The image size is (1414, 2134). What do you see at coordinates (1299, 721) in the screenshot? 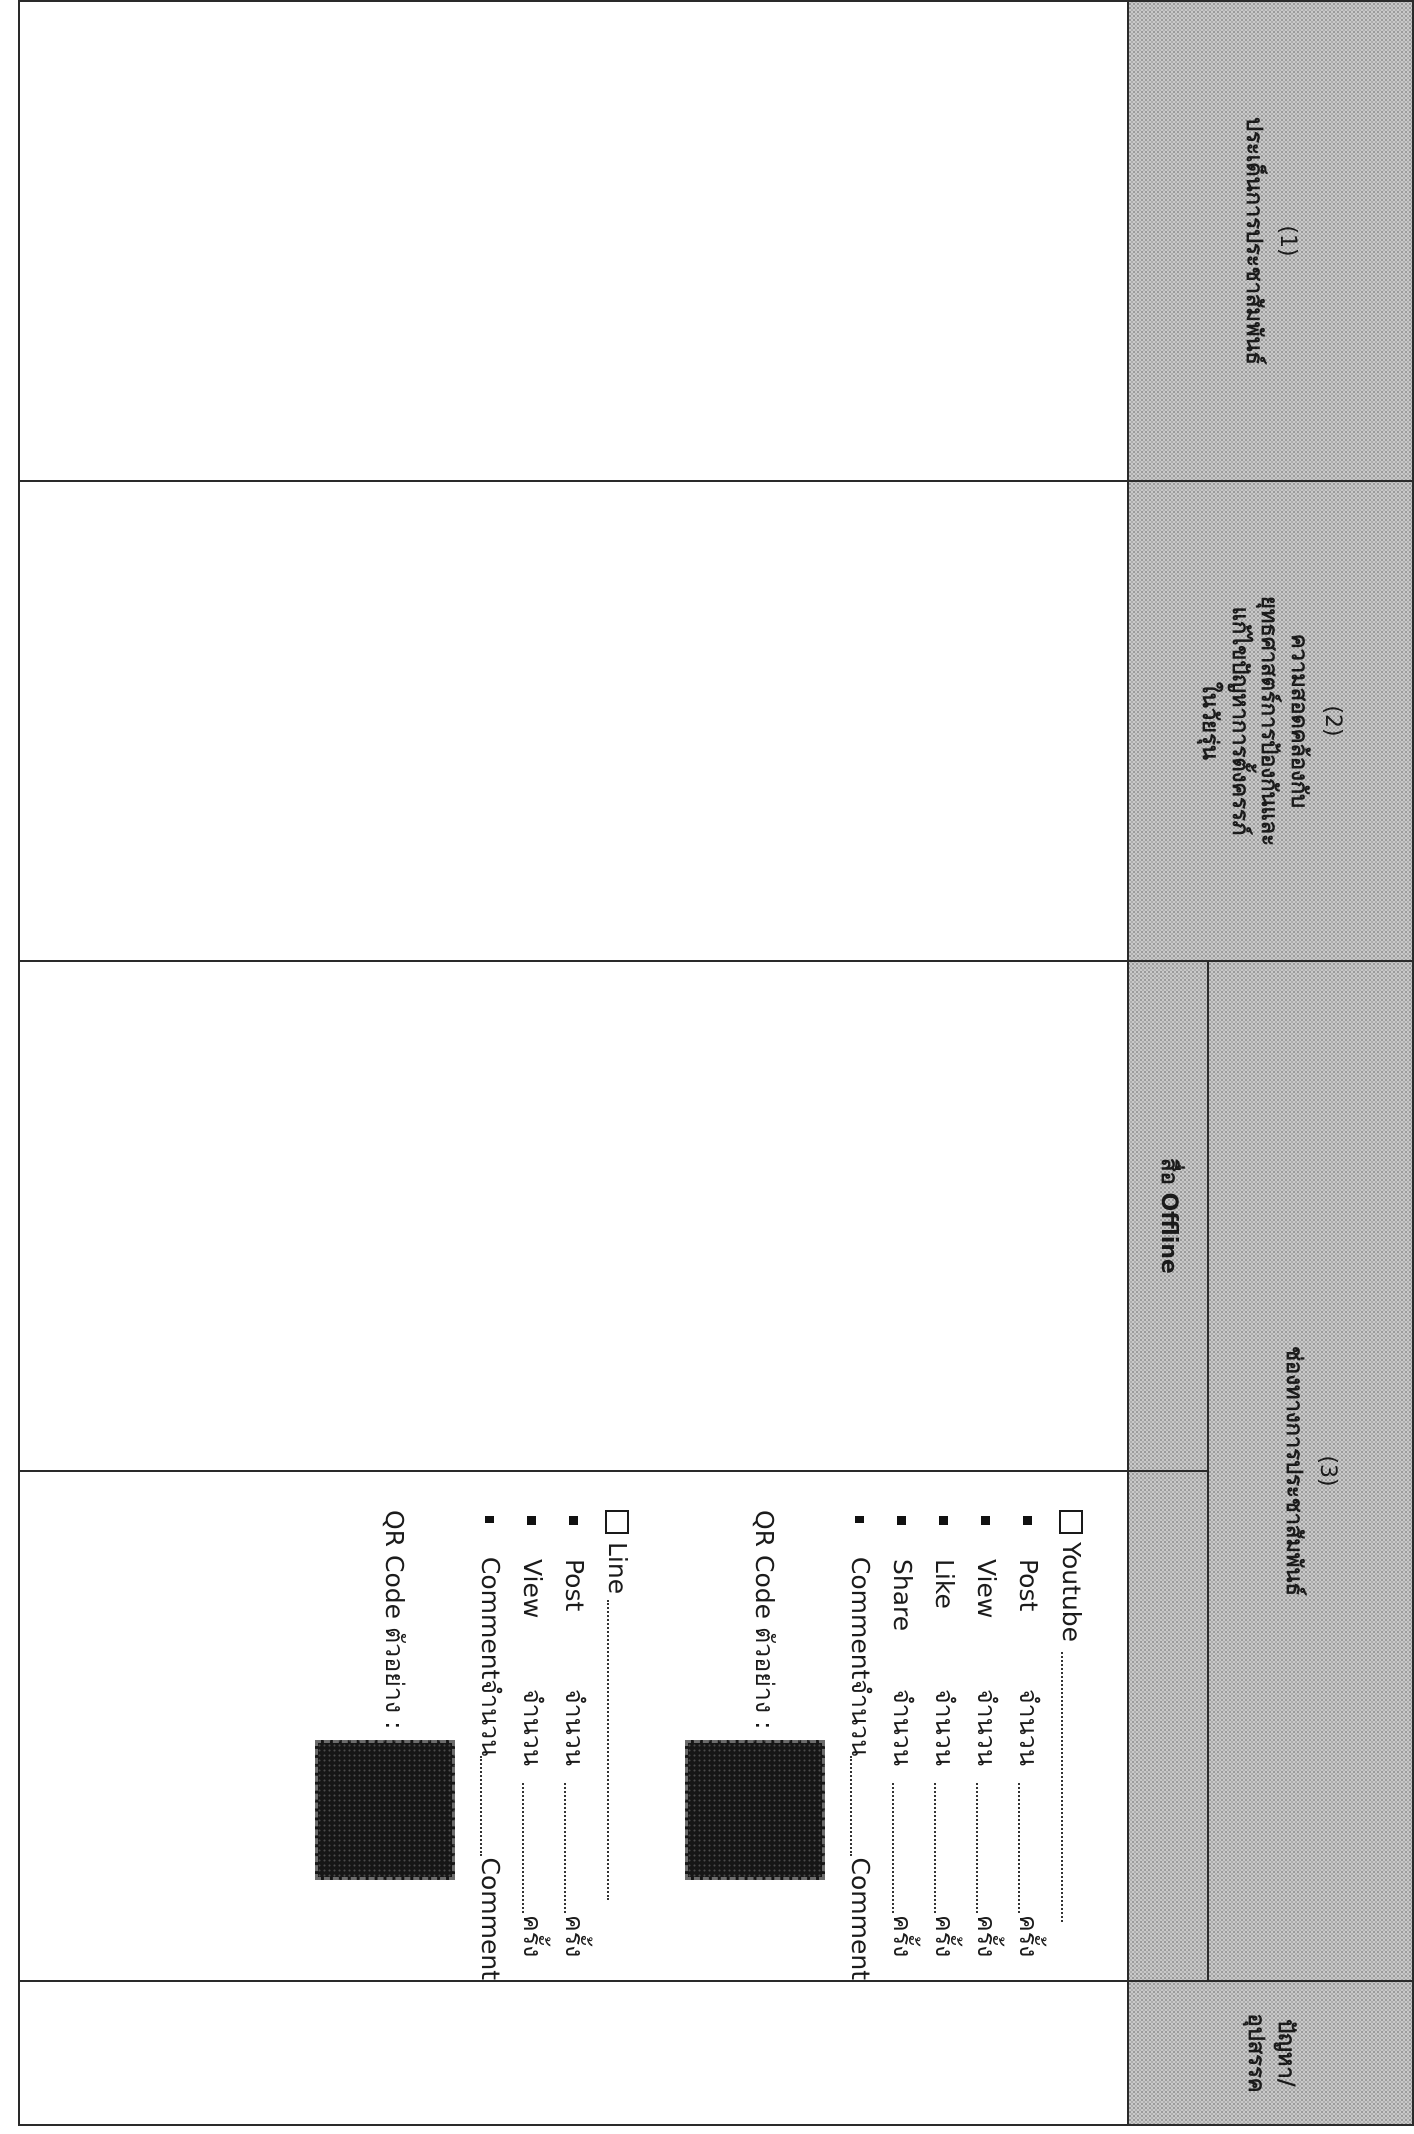
I see `col2-line1: ความสอดคล้องกับ` at bounding box center [1299, 721].